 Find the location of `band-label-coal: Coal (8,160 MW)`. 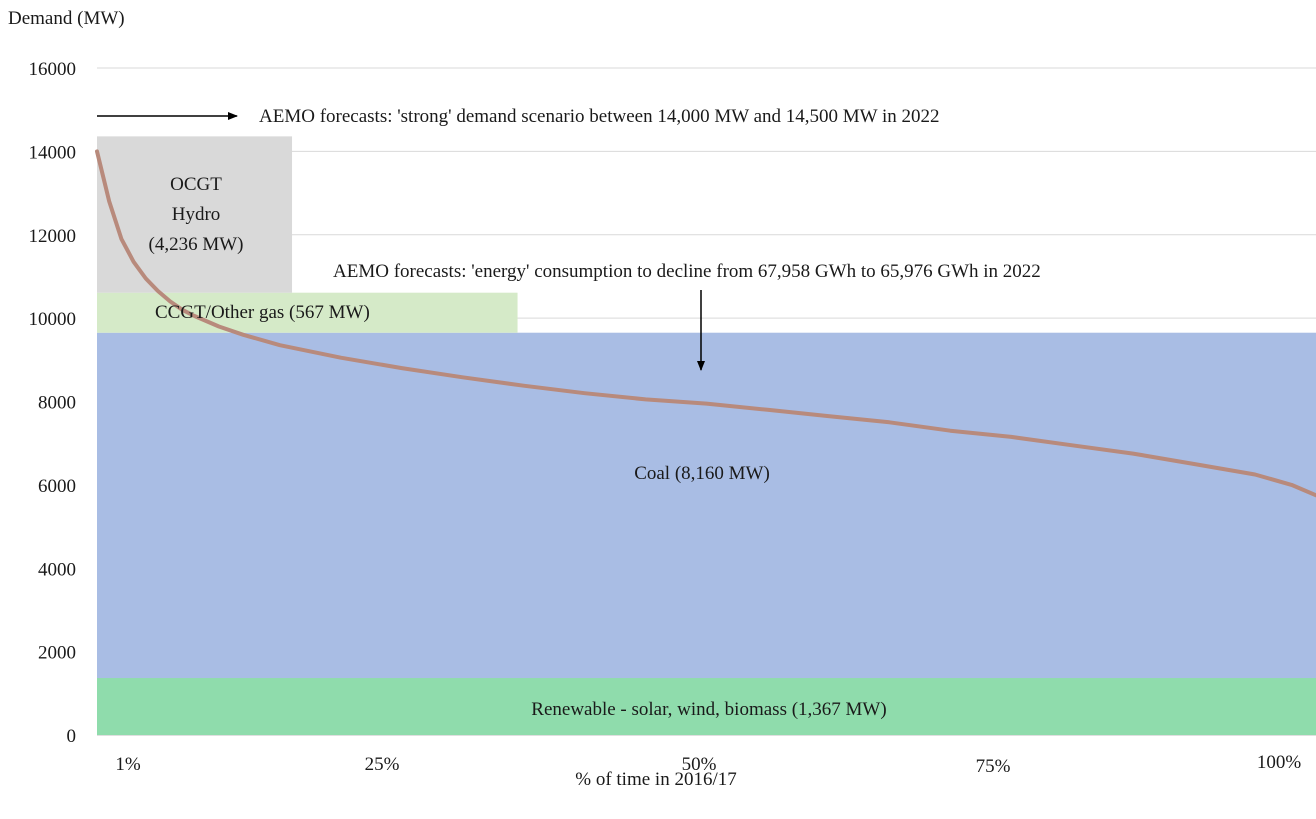

band-label-coal: Coal (8,160 MW) is located at coordinates (702, 473).